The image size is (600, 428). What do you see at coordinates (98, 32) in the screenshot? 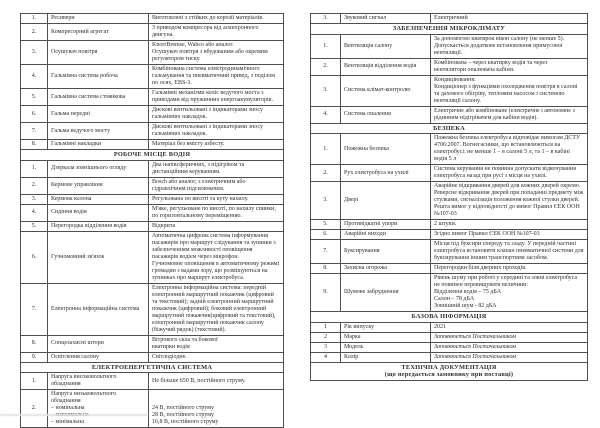
I see `row-label: Компресорний агрегат` at bounding box center [98, 32].